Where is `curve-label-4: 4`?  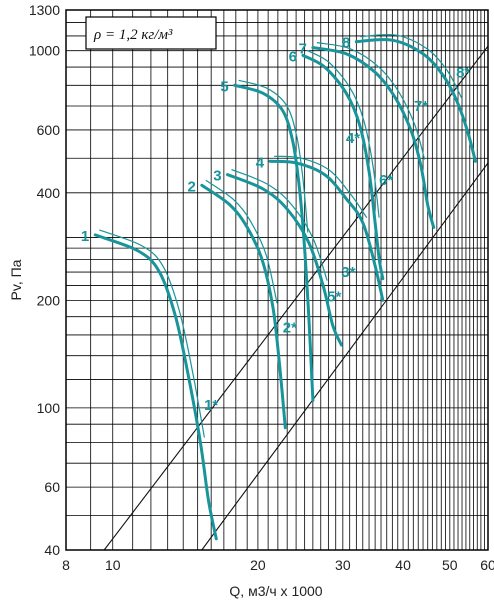
curve-label-4: 4 is located at coordinates (260, 162).